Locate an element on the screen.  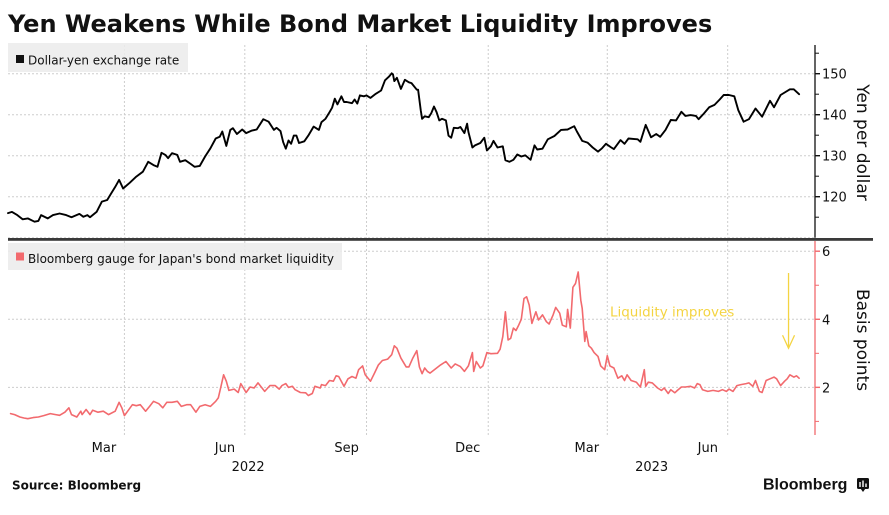
chart-annotations: Liquidity improves is located at coordinates (703, 311).